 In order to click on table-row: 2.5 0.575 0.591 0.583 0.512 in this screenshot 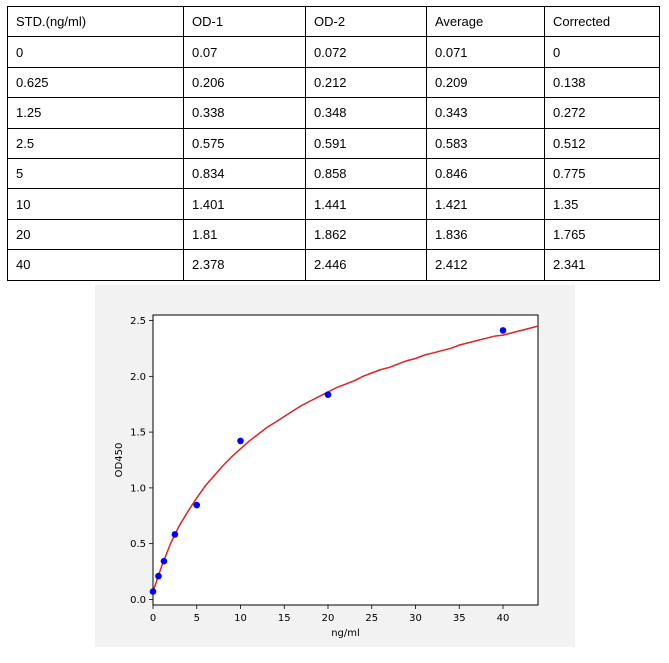, I will do `click(333, 143)`.